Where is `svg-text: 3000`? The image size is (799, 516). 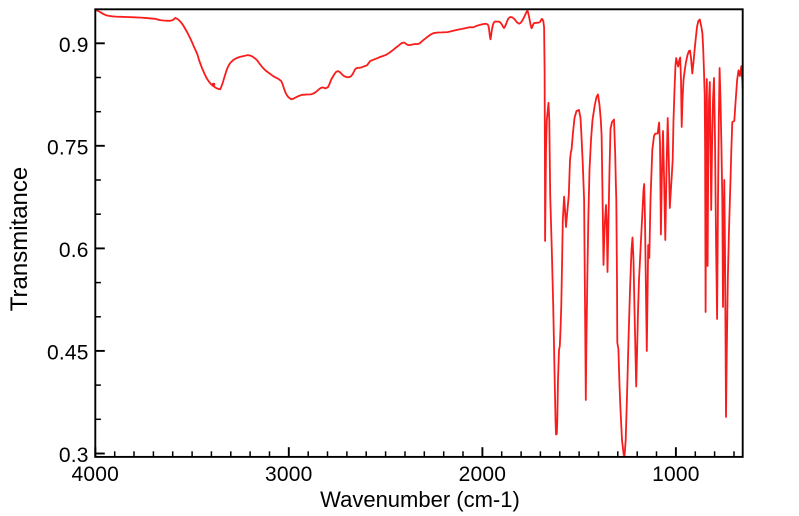
svg-text: 3000 is located at coordinates (289, 474).